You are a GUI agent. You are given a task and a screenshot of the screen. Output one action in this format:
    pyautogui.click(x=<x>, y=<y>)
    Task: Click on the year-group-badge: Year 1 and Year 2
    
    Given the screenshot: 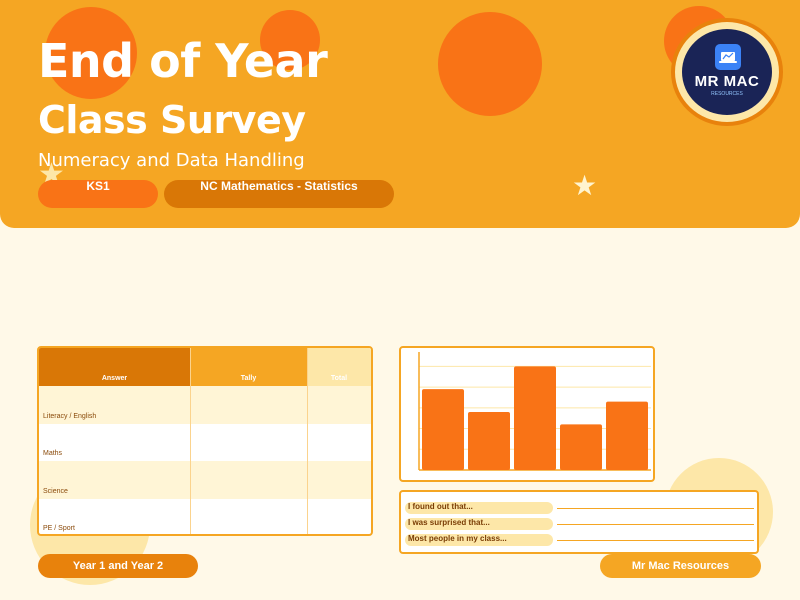 What is the action you would take?
    pyautogui.click(x=118, y=566)
    